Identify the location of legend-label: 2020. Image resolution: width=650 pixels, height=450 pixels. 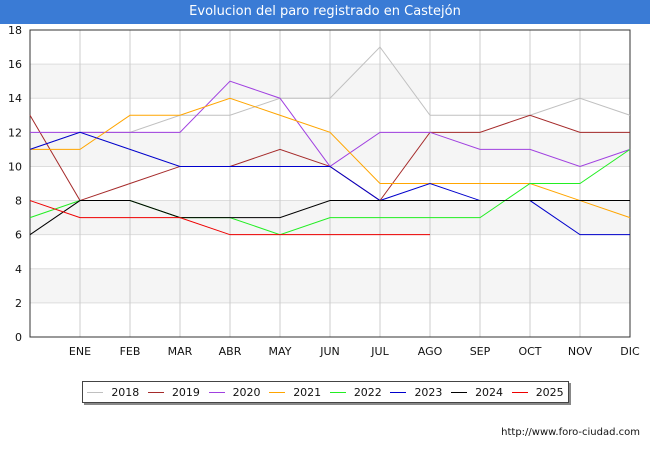
(246, 392).